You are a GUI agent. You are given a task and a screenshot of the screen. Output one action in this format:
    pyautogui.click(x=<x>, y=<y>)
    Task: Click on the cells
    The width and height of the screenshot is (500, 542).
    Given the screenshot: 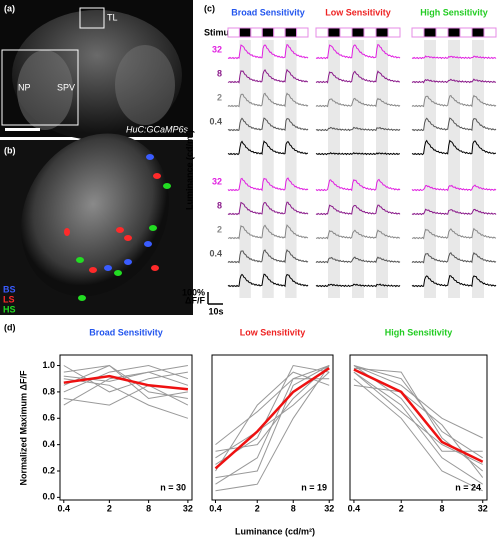 What is the action you would take?
    pyautogui.click(x=117, y=227)
    